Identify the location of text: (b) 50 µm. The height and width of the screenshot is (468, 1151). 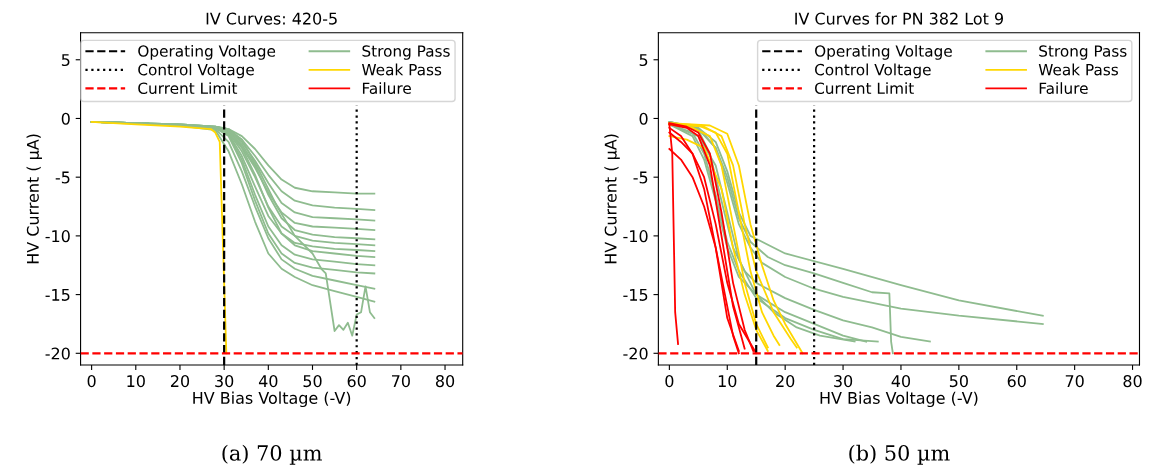
(899, 454).